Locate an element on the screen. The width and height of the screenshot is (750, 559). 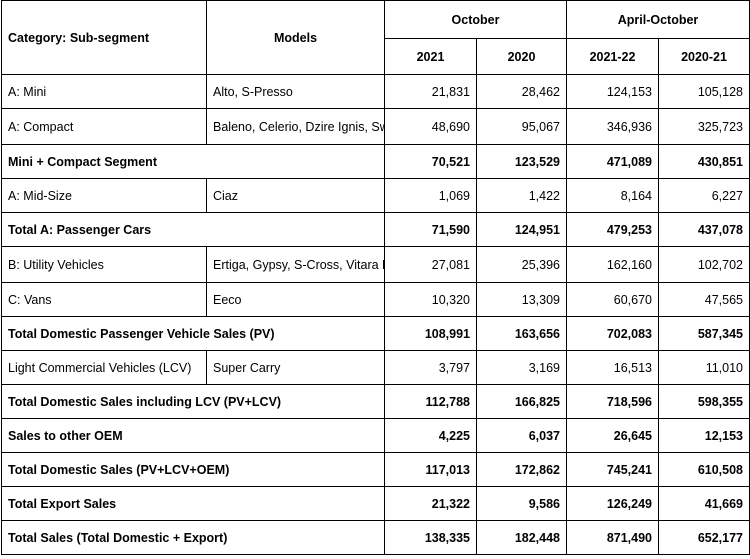
row-models: Eeco is located at coordinates (295, 299).